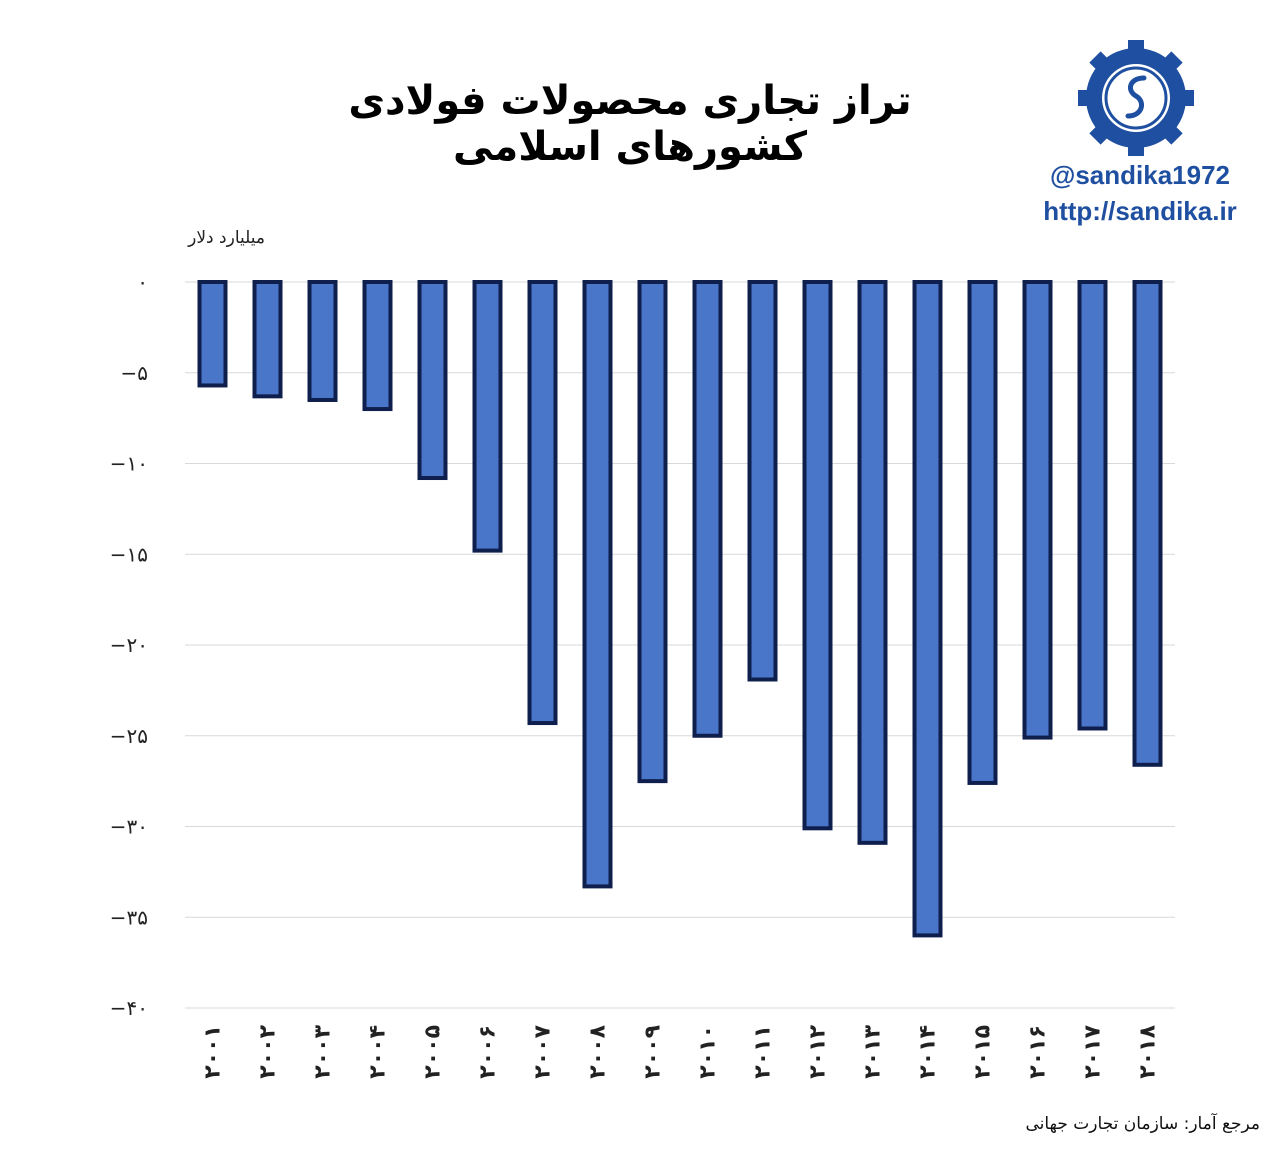 Image resolution: width=1280 pixels, height=1162 pixels. What do you see at coordinates (543, 1051) in the screenshot?
I see `x-tick-label: ۲۰۰۷` at bounding box center [543, 1051].